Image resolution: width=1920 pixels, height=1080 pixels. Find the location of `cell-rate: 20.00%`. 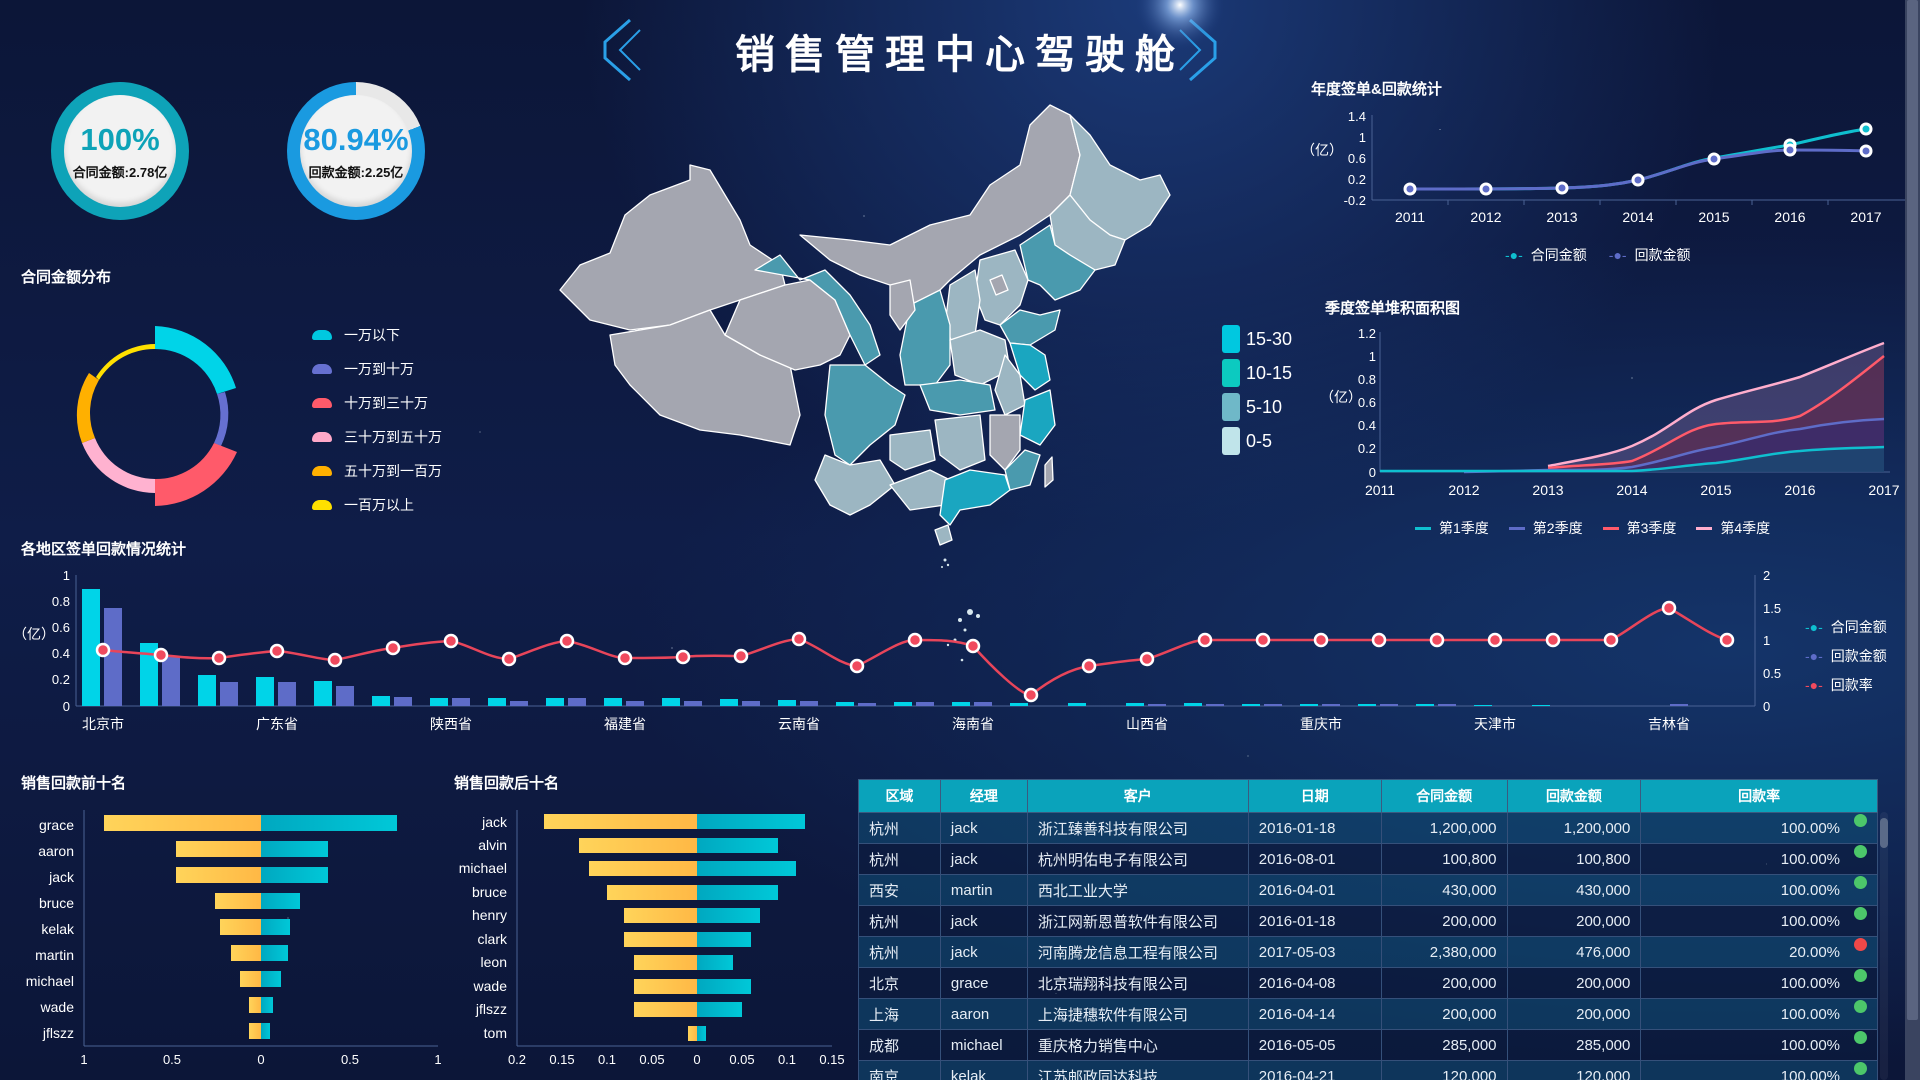

cell-rate: 20.00% is located at coordinates (1759, 952).